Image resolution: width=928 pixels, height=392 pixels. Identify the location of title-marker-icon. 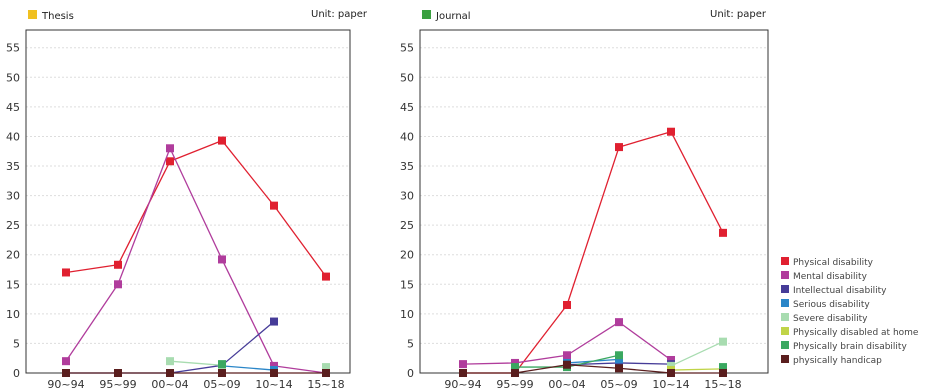
(426, 14).